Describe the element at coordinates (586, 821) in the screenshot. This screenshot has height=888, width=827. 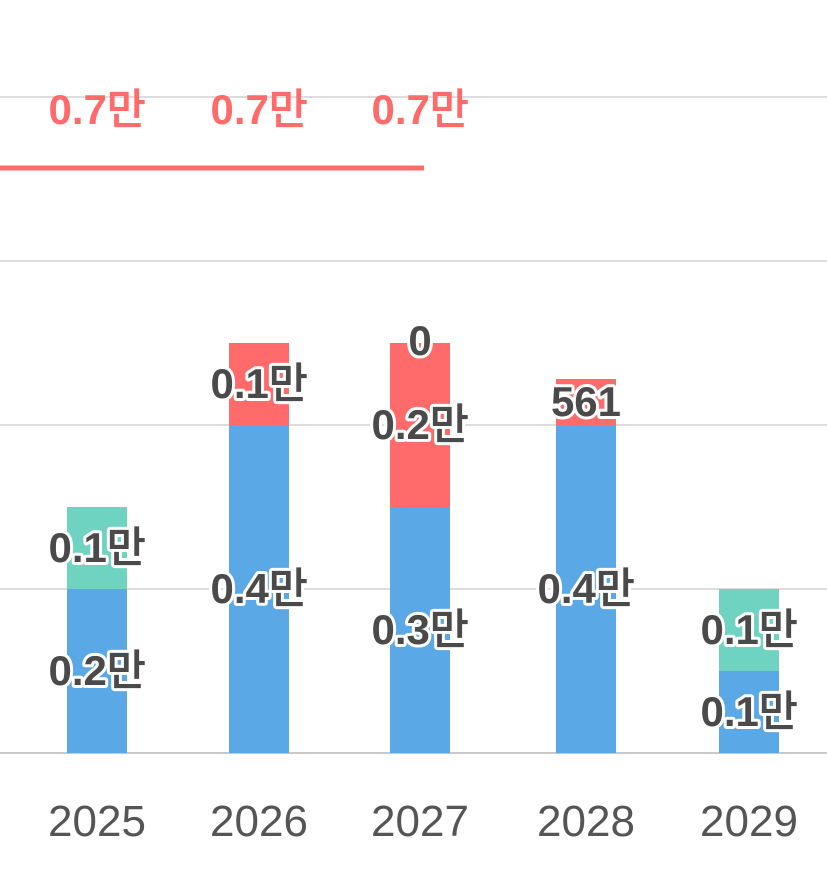
I see `x-tick-label: 2028` at that location.